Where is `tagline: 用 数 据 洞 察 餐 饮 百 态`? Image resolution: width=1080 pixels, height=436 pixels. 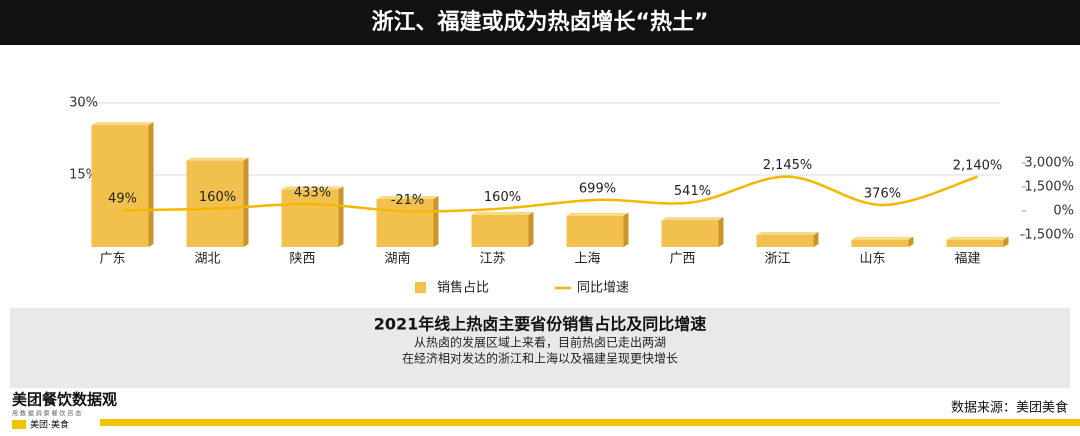
tagline: 用 数 据 洞 察 餐 饮 百 态 is located at coordinates (46, 414).